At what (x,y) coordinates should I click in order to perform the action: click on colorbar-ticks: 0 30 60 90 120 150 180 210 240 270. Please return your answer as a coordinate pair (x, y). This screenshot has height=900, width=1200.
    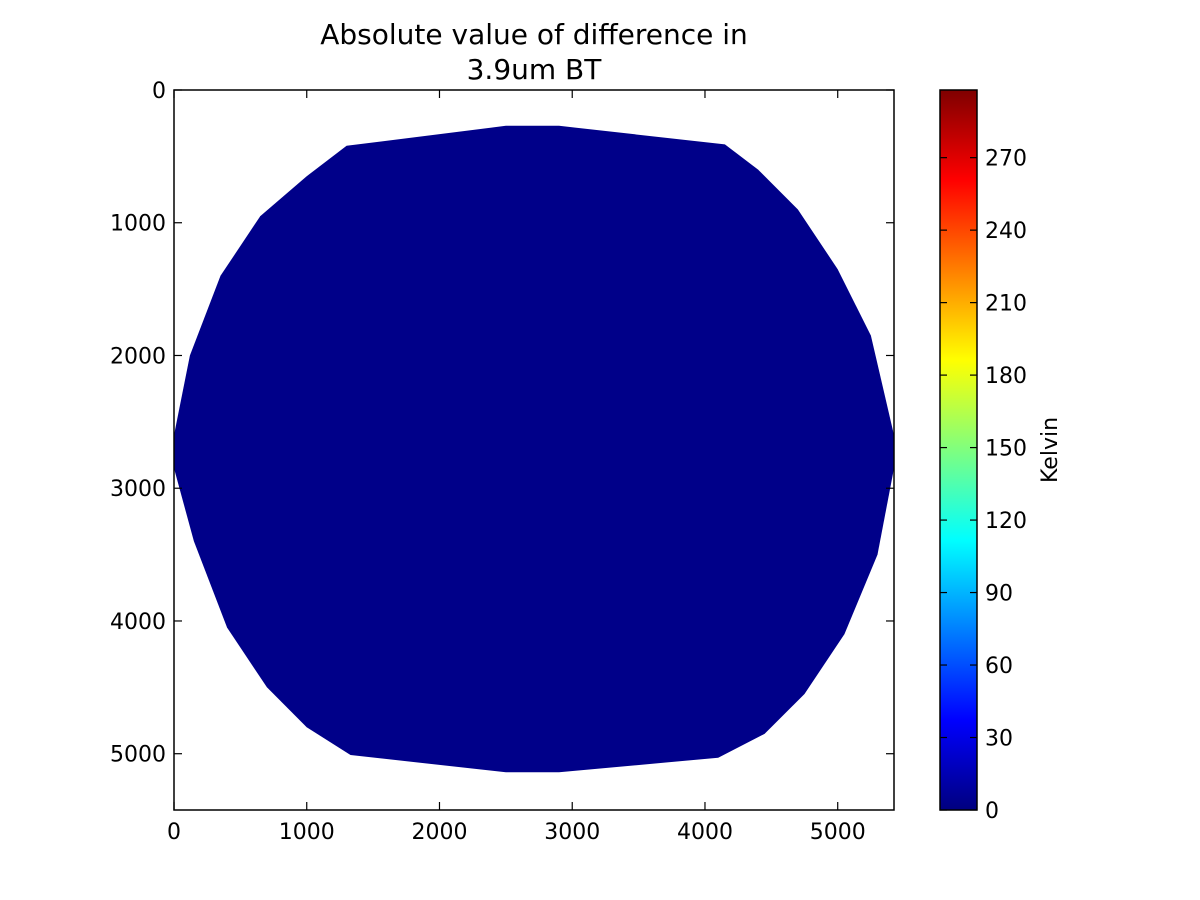
    Looking at the image, I should click on (983, 485).